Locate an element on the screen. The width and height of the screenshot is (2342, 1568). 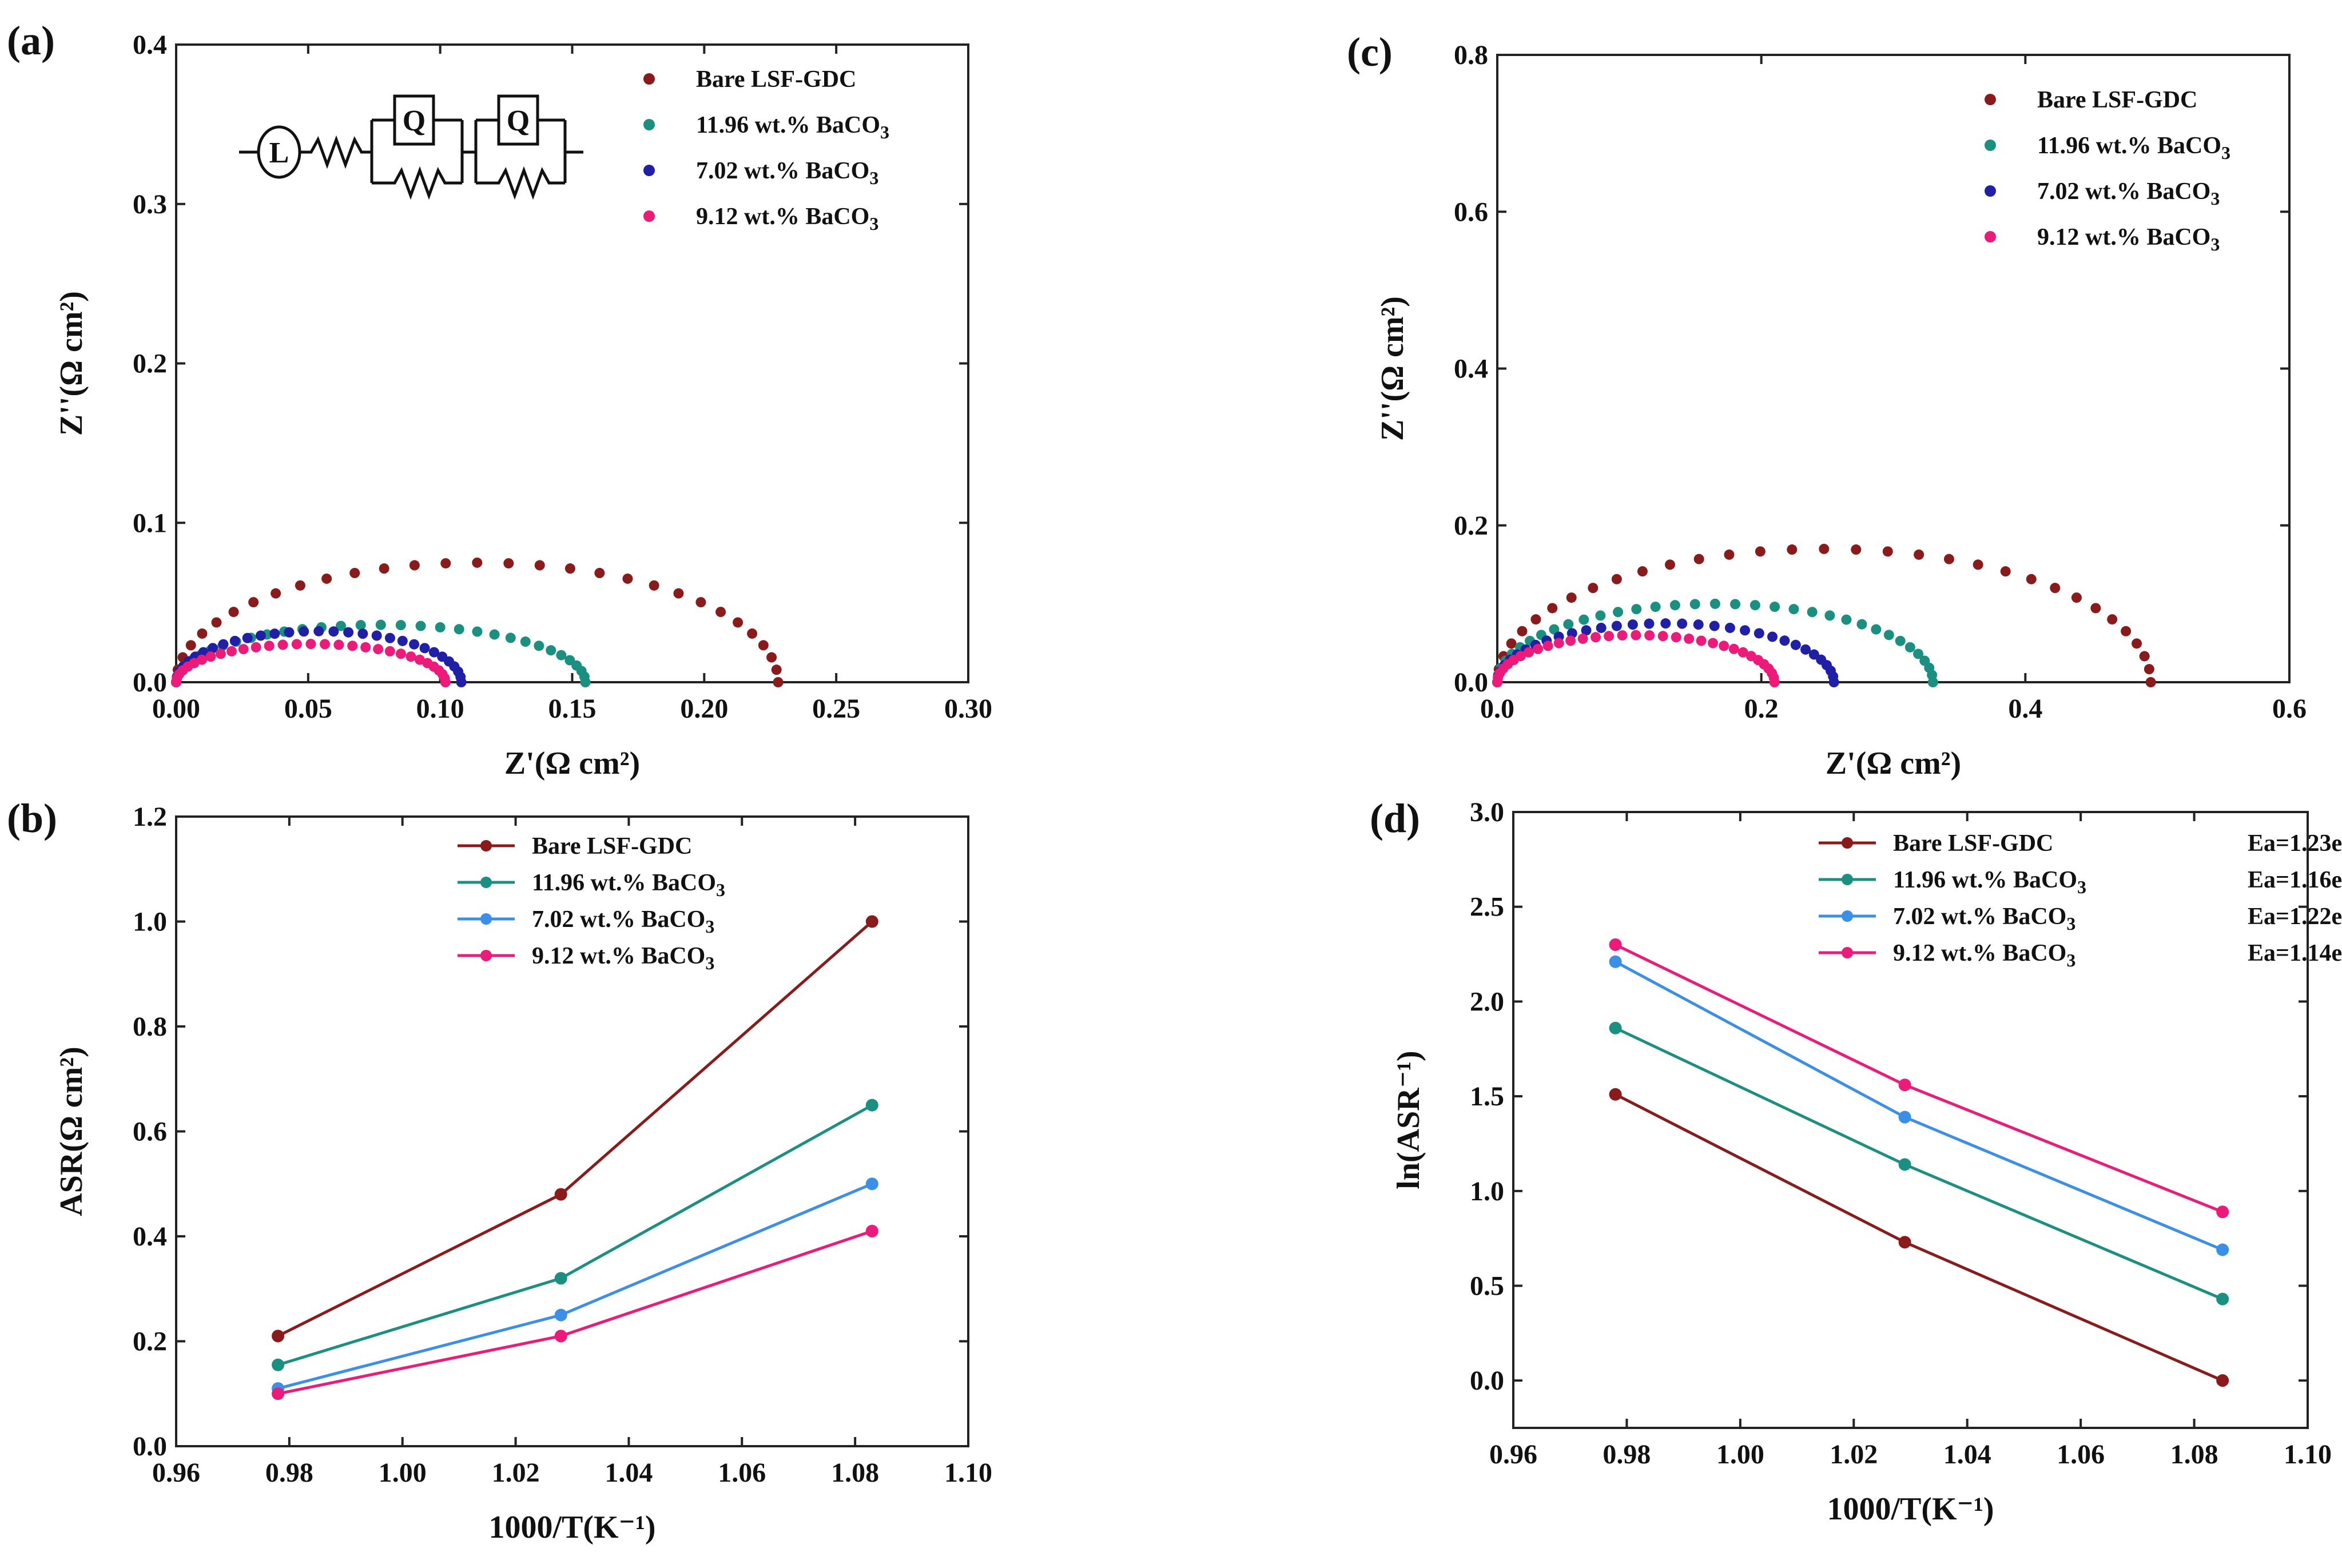
resistor-symbol is located at coordinates (520, 183).